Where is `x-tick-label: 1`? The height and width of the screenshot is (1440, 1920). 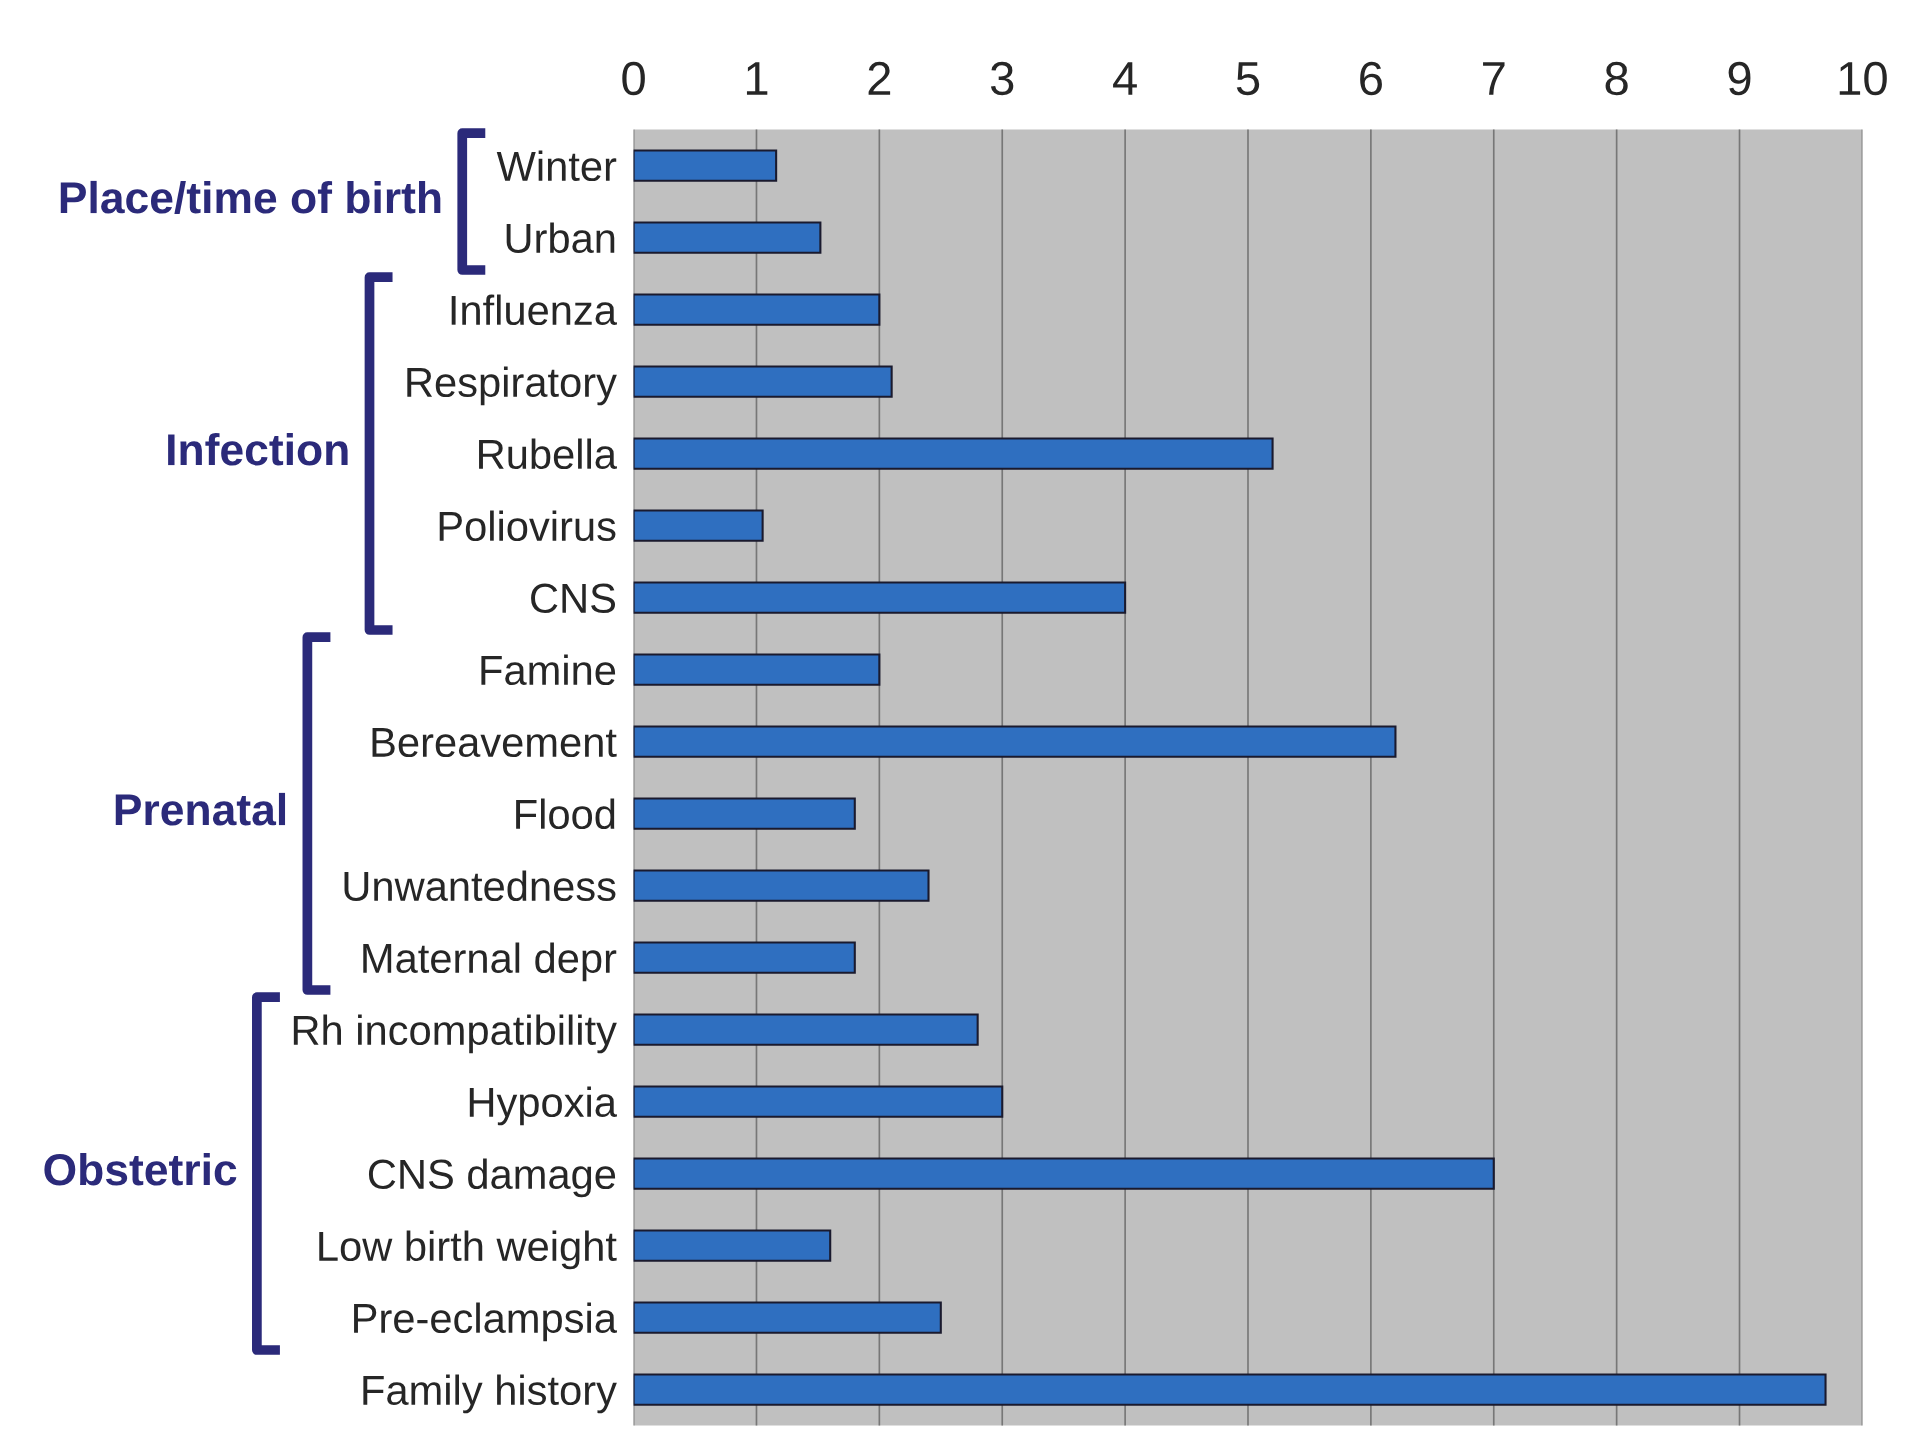
x-tick-label: 1 is located at coordinates (757, 78).